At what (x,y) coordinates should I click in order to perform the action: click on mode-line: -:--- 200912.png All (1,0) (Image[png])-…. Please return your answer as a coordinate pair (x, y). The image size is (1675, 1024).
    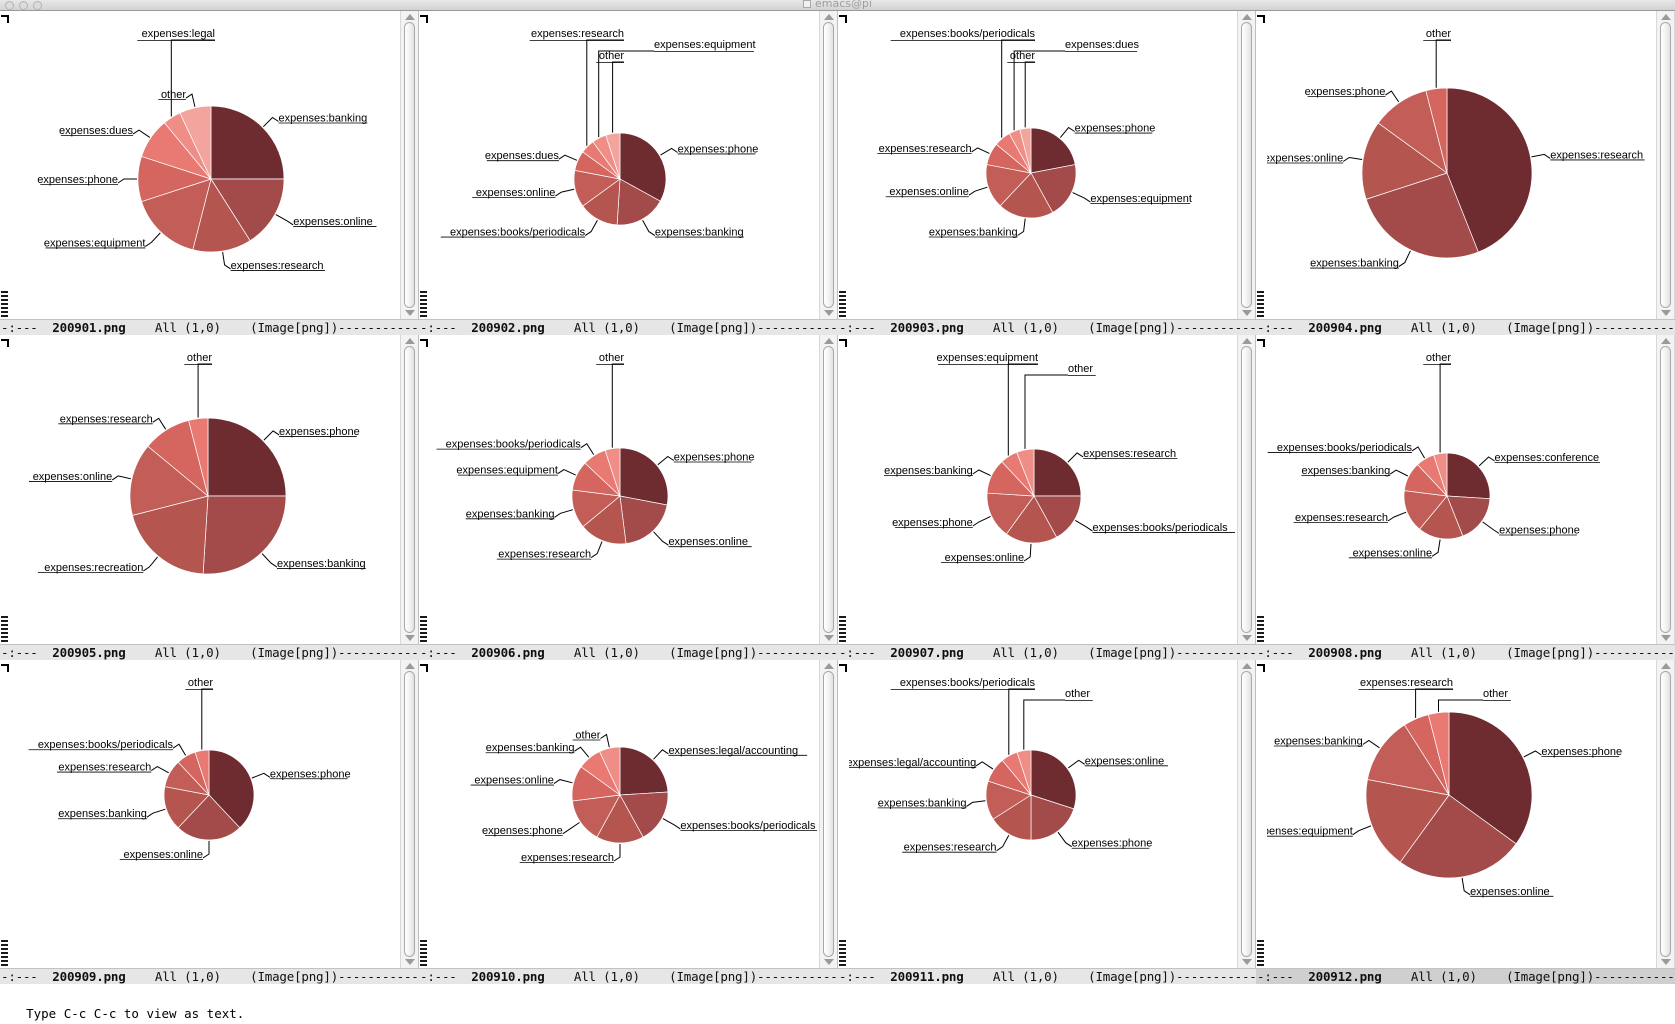
    Looking at the image, I should click on (1465, 976).